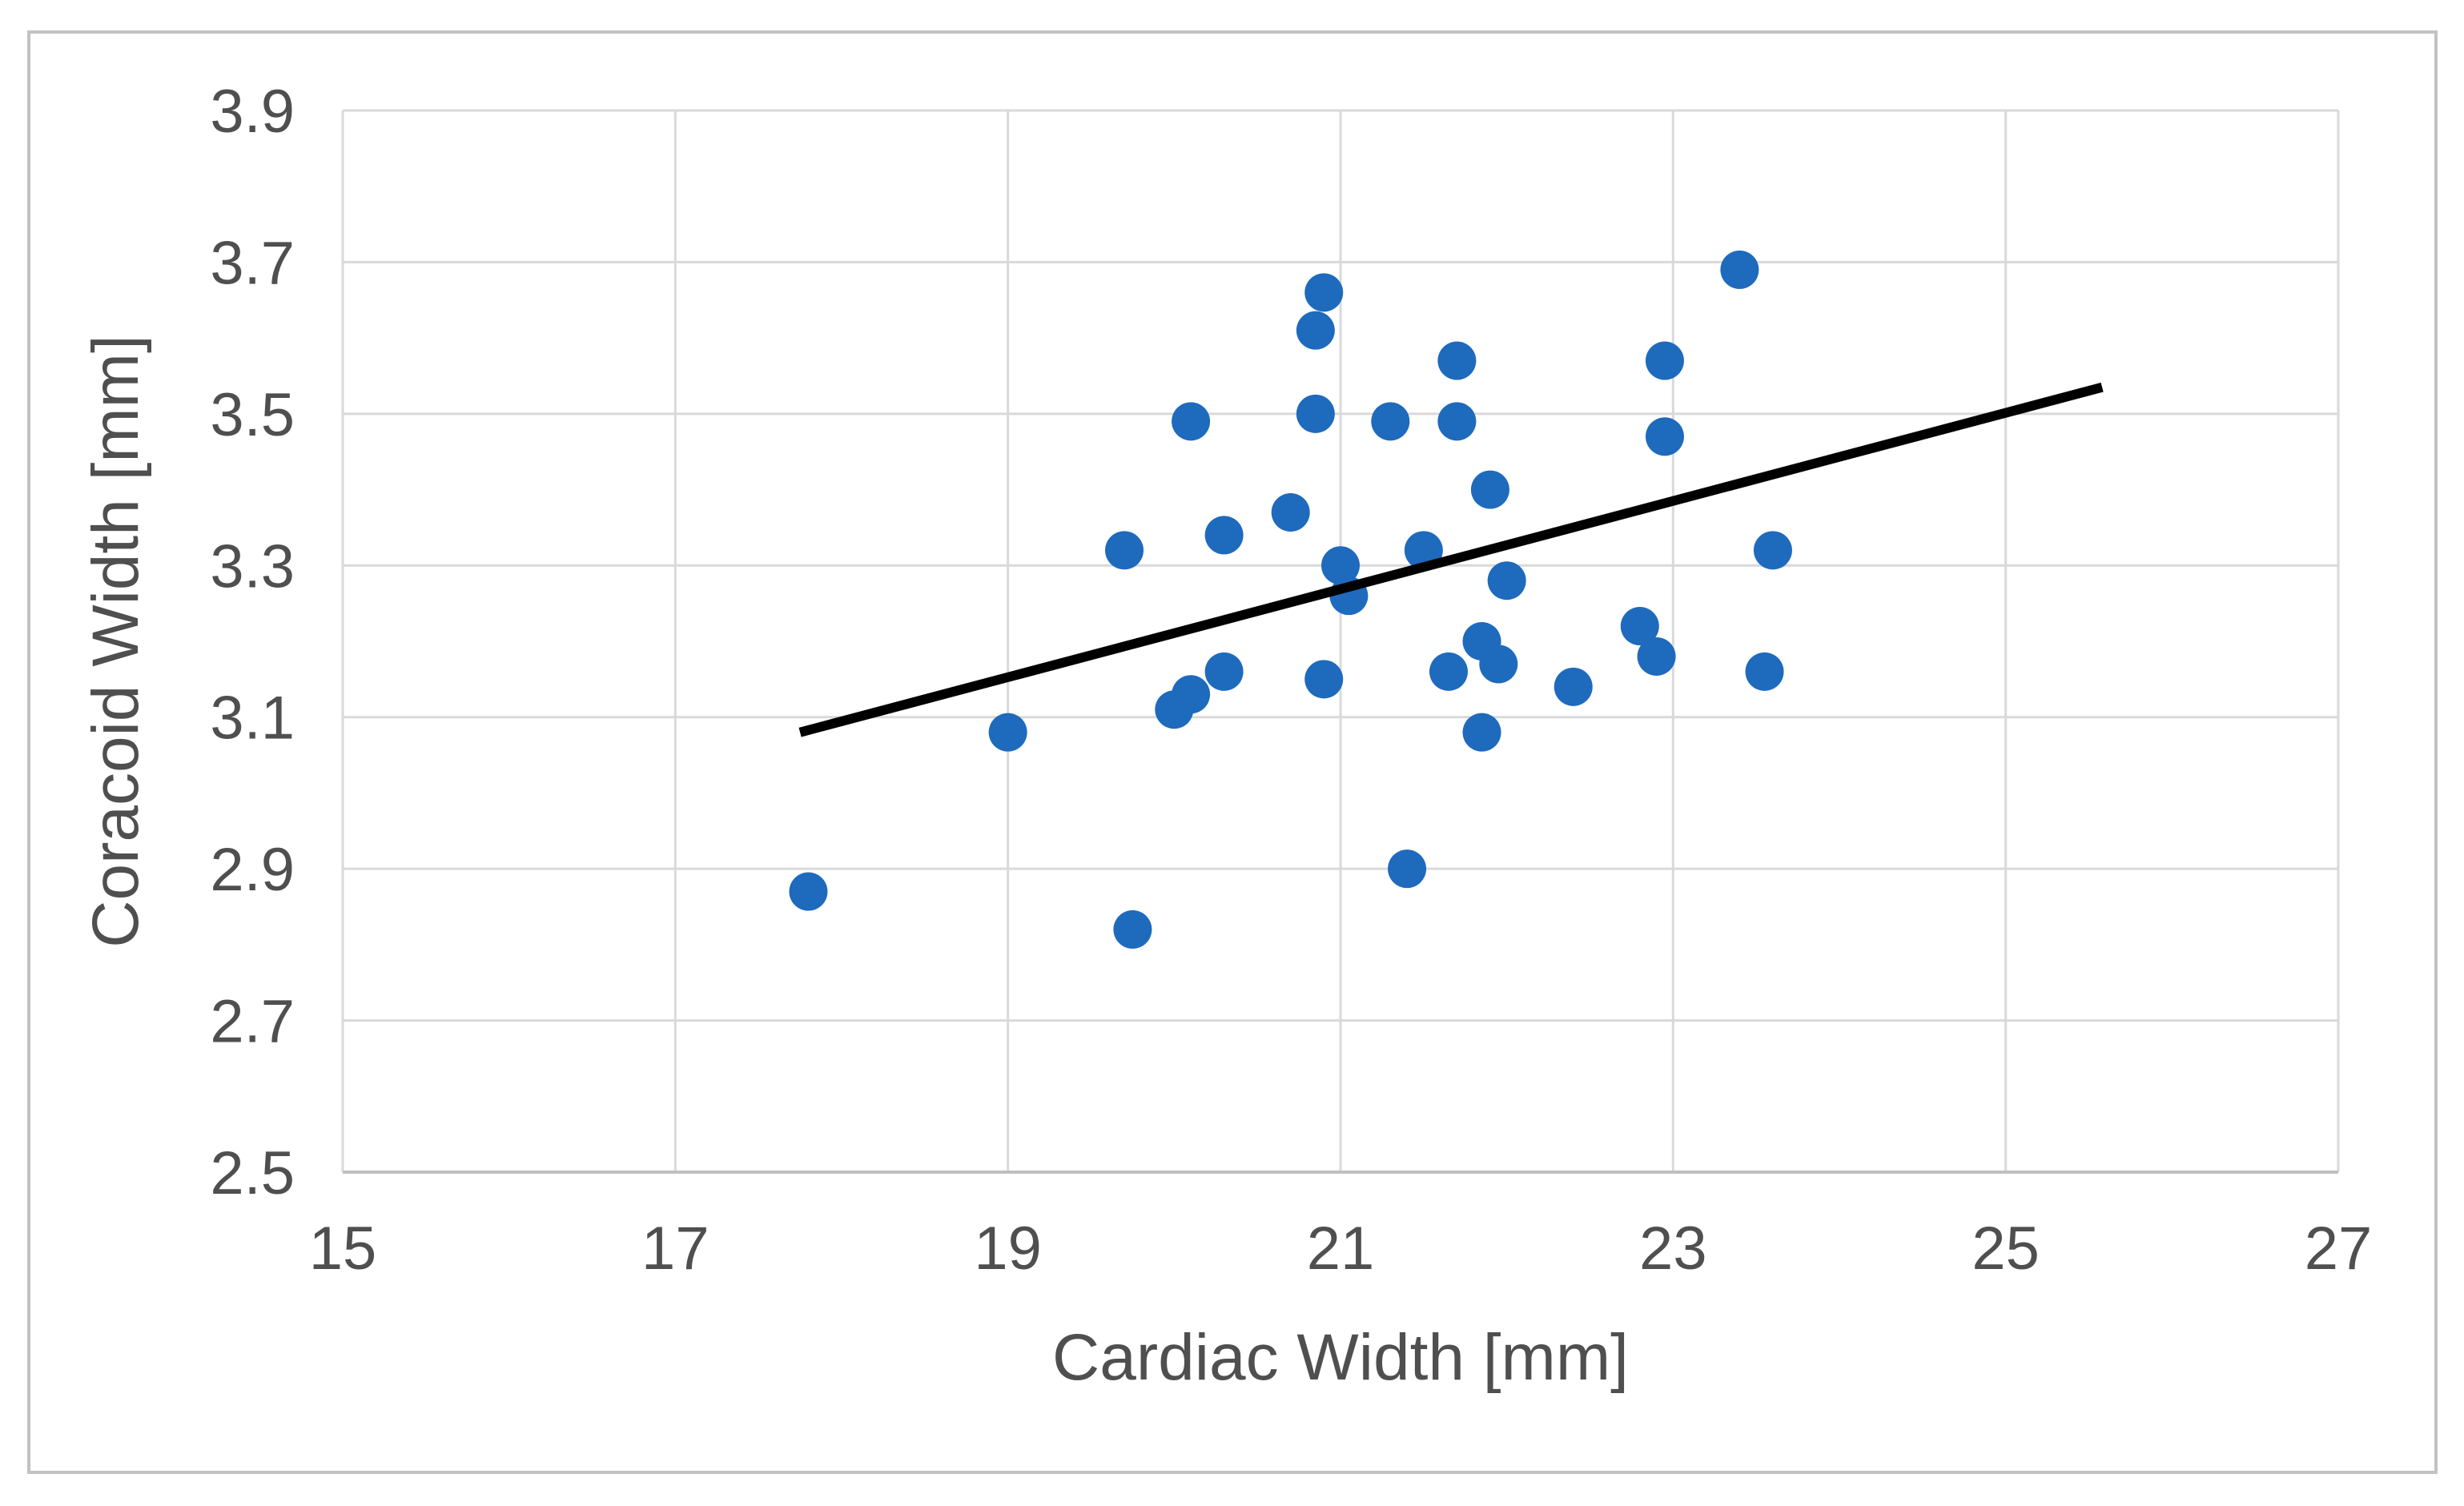 This screenshot has width=2464, height=1506. What do you see at coordinates (1673, 1249) in the screenshot?
I see `x-tick-label: 23` at bounding box center [1673, 1249].